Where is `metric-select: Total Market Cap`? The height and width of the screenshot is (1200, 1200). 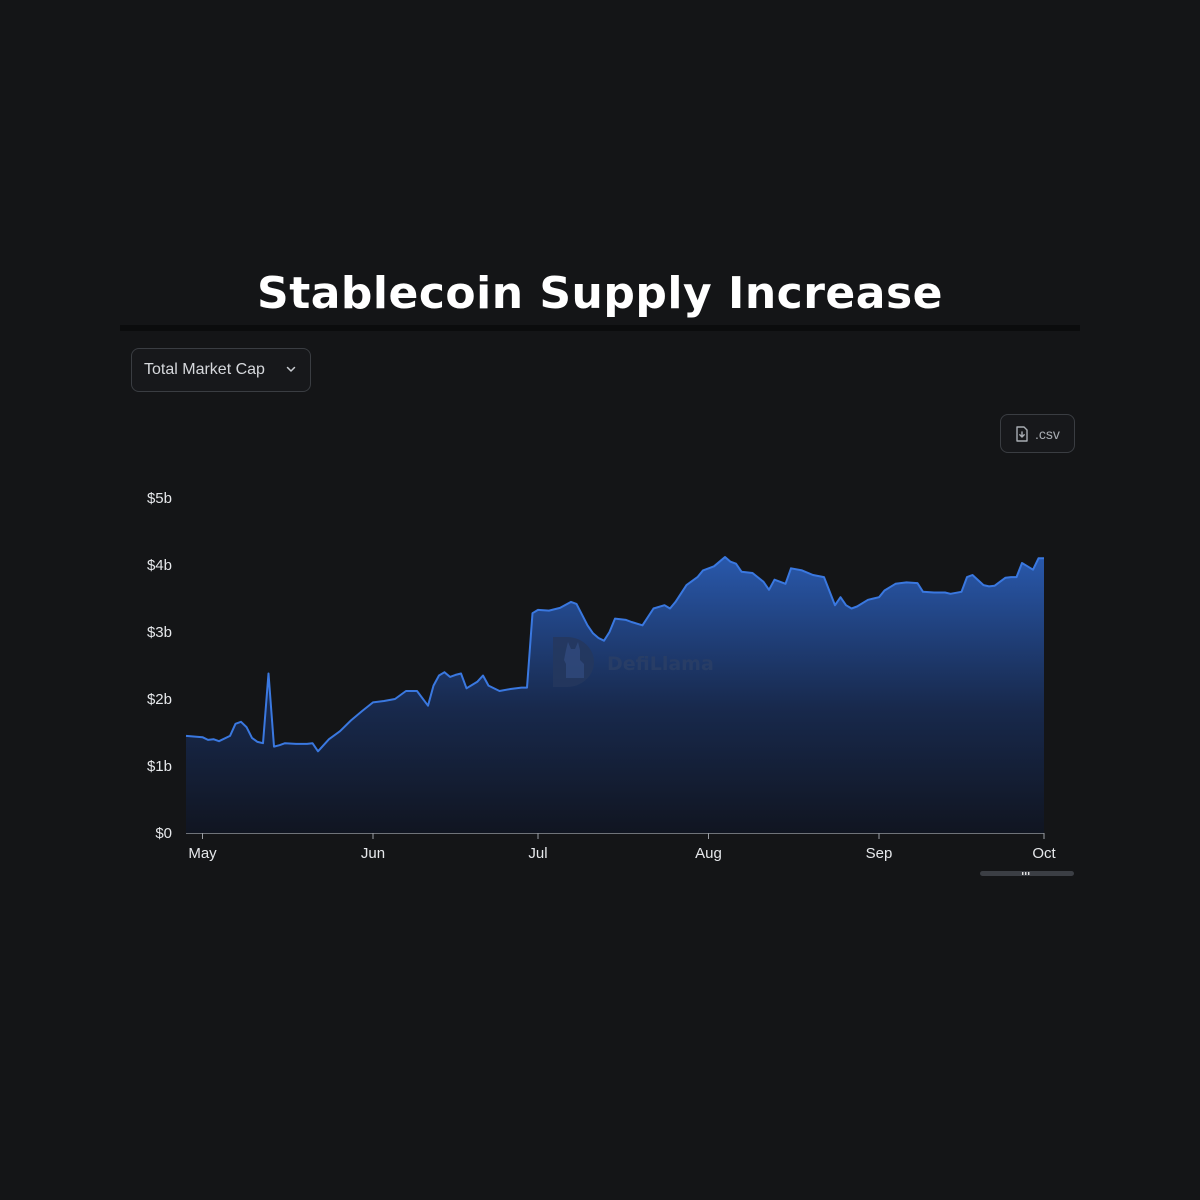
metric-select: Total Market Cap is located at coordinates (221, 370).